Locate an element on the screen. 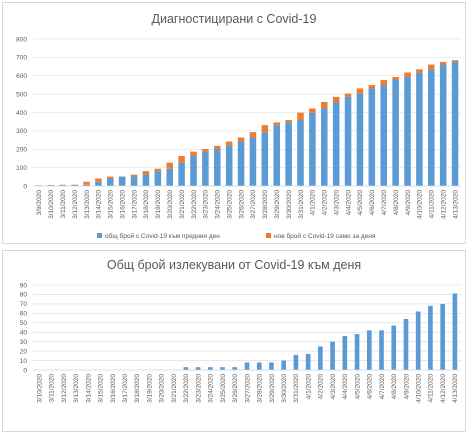 This screenshot has height=434, width=470. x-tick-label: 3/16/2020 is located at coordinates (113, 388).